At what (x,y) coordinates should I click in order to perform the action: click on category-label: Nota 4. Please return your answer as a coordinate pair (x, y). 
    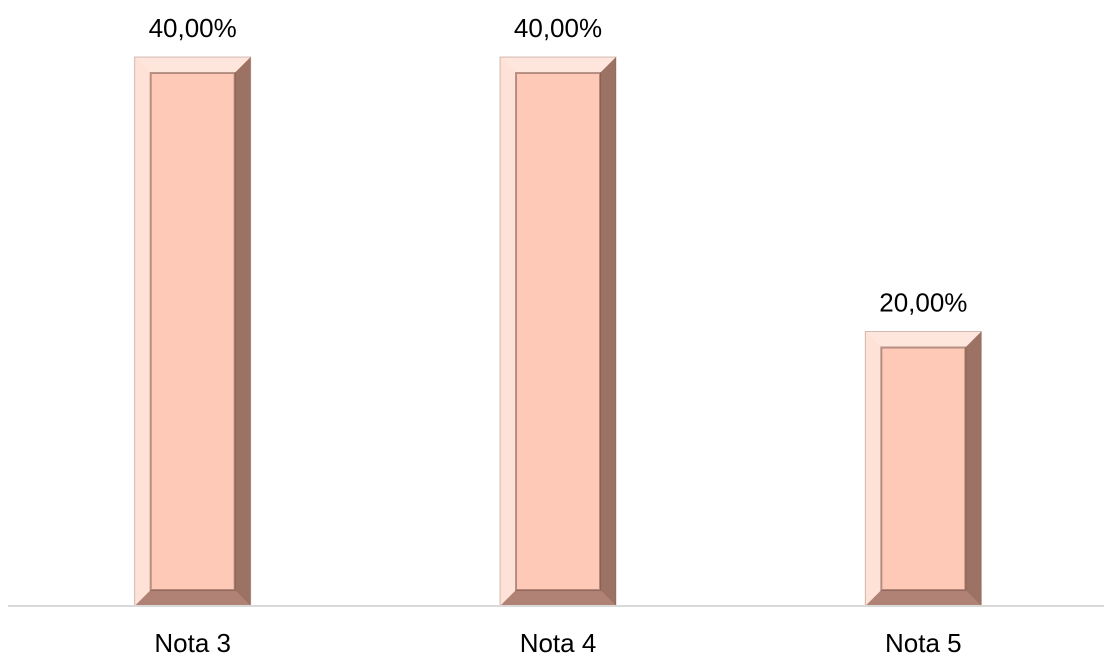
    Looking at the image, I should click on (558, 643).